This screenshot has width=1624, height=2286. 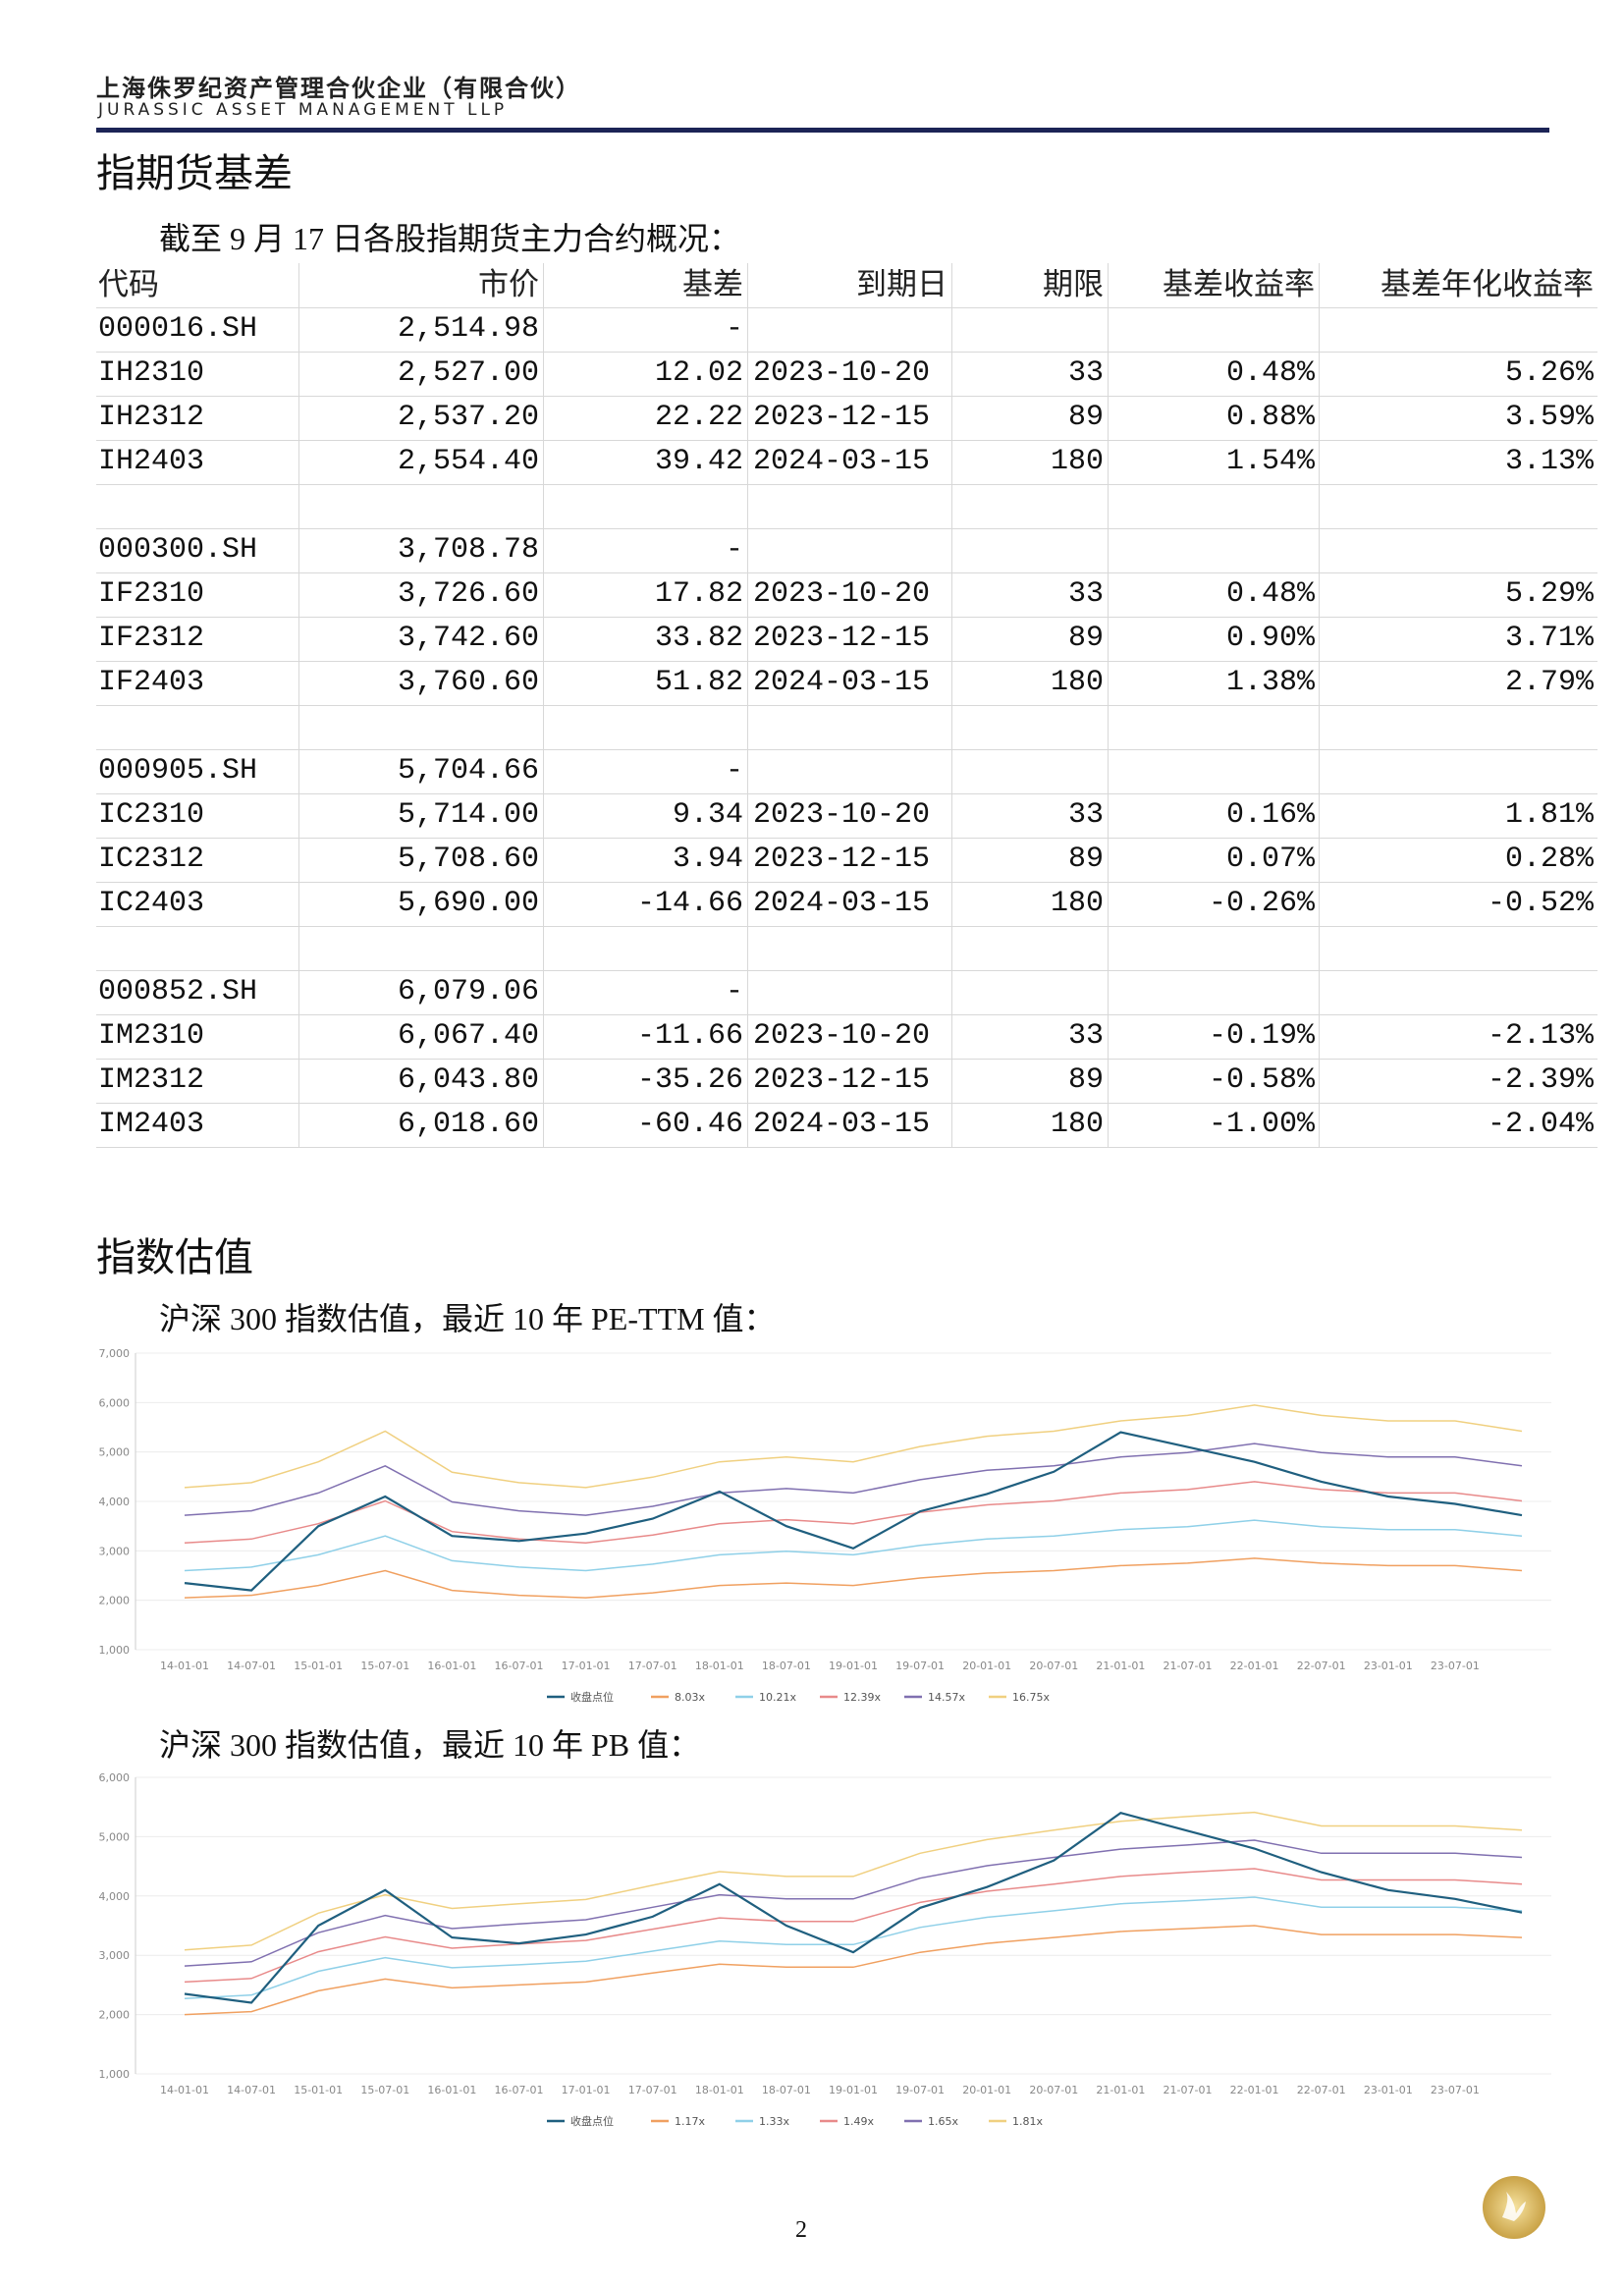 What do you see at coordinates (151, 1124) in the screenshot?
I see `table-cell: IM2403` at bounding box center [151, 1124].